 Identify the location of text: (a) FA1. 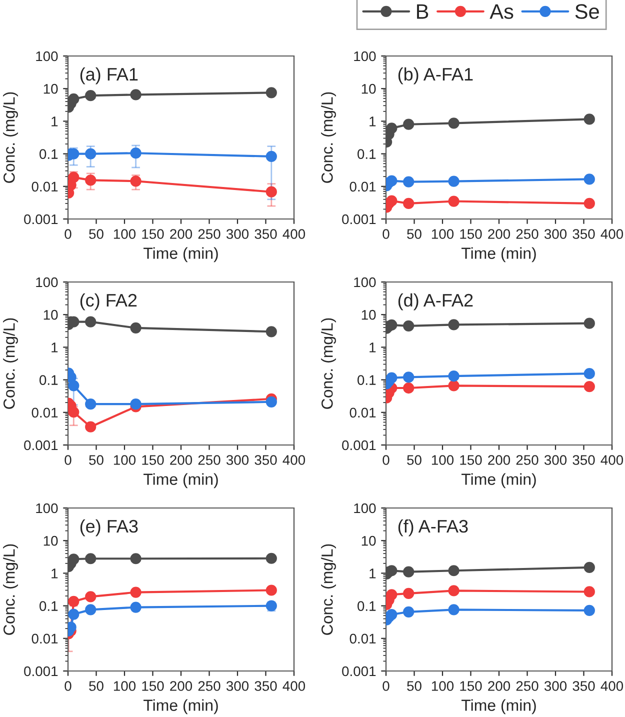
(109, 75).